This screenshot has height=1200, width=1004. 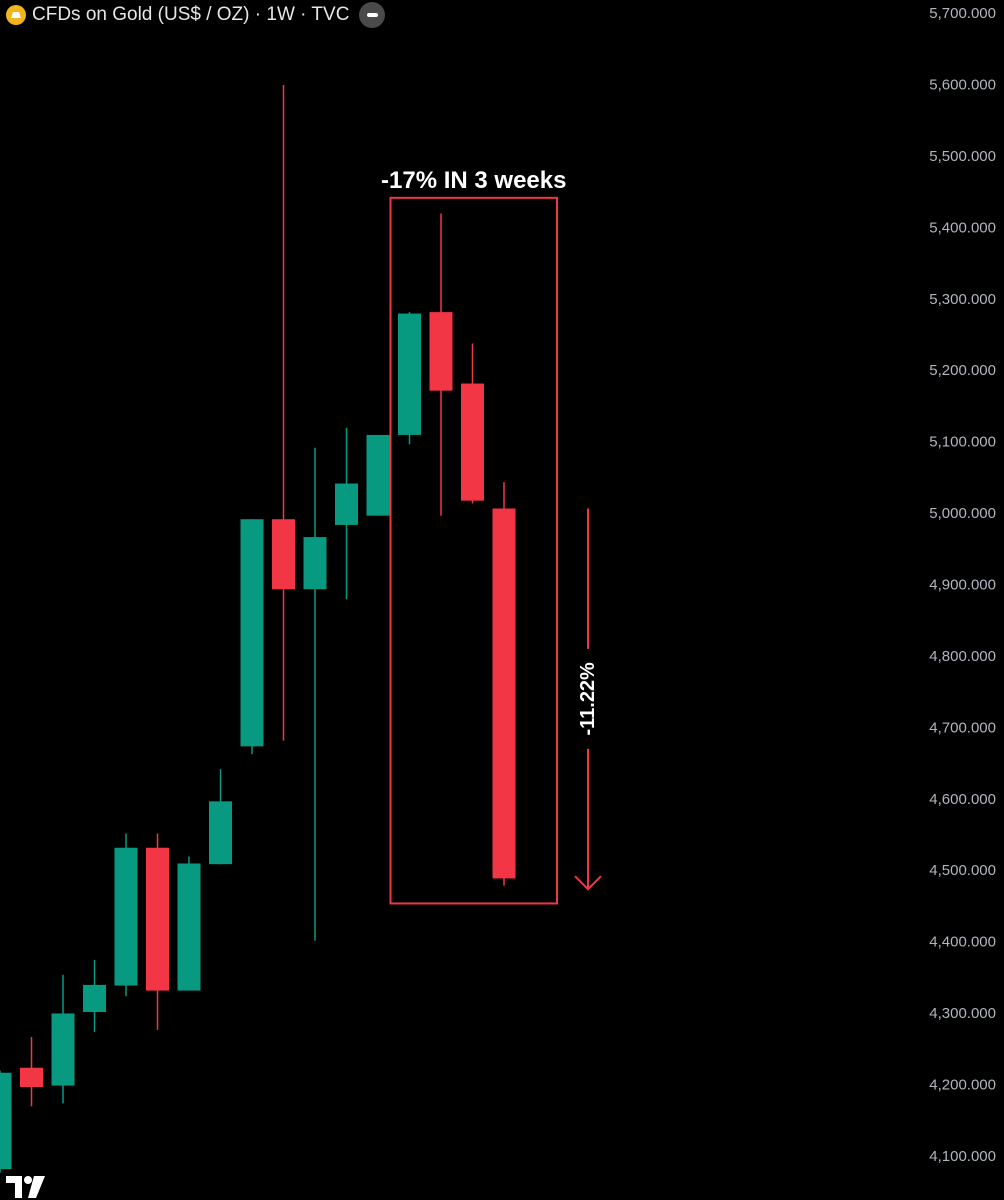 What do you see at coordinates (588, 883) in the screenshot?
I see `arrow-down-icon` at bounding box center [588, 883].